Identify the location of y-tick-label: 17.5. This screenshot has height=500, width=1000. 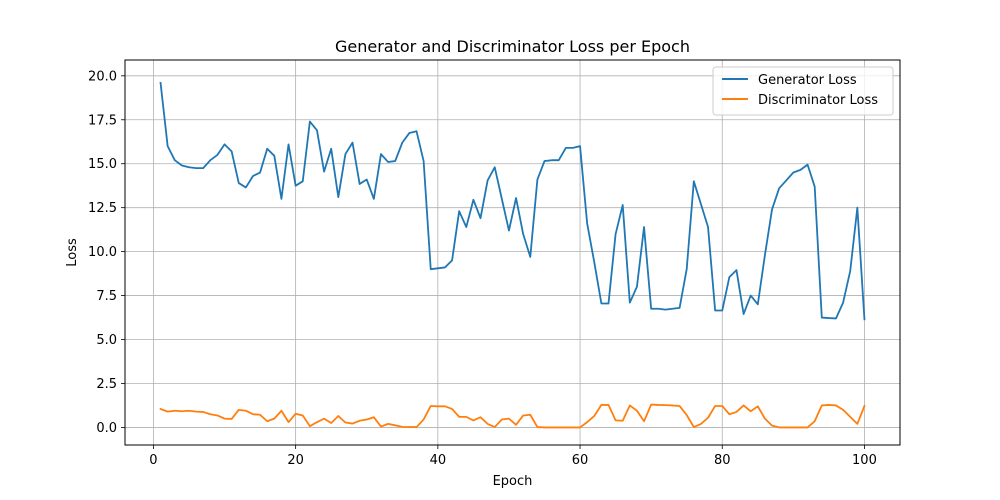
(102, 120).